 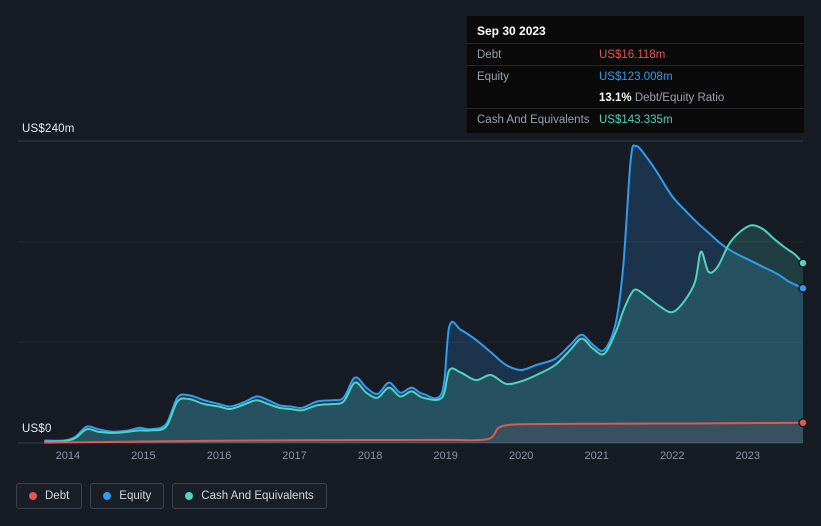 What do you see at coordinates (294, 456) in the screenshot?
I see `x-tick-label: 2017` at bounding box center [294, 456].